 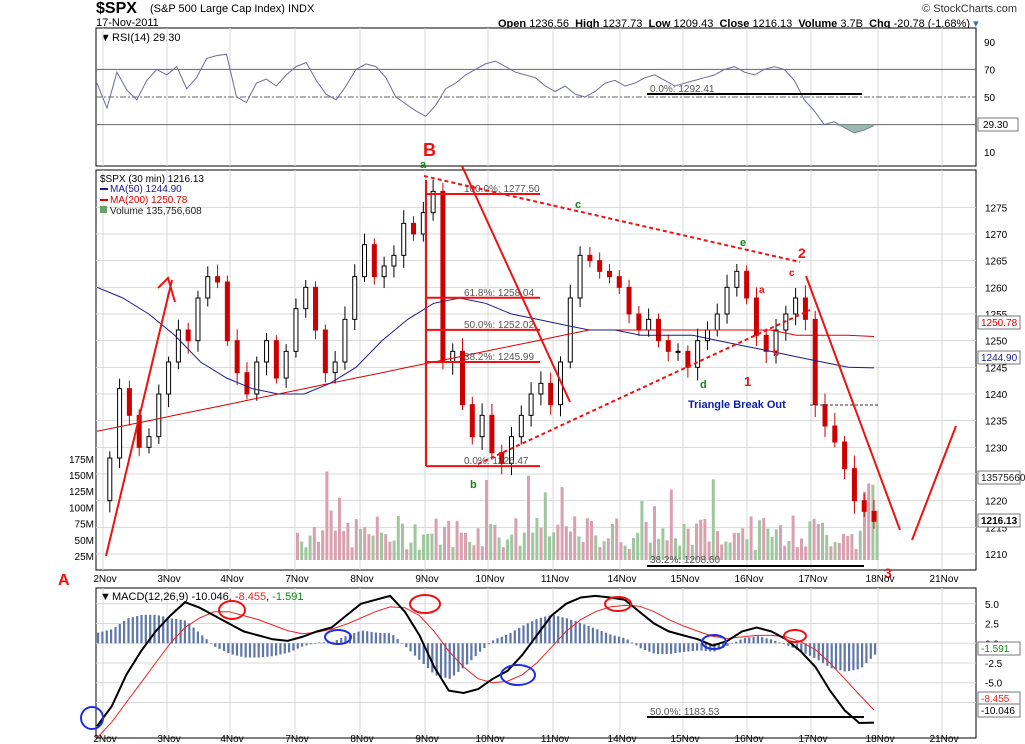 What do you see at coordinates (217, 9) in the screenshot?
I see `index-name: (S&P 500 Large Cap Index)` at bounding box center [217, 9].